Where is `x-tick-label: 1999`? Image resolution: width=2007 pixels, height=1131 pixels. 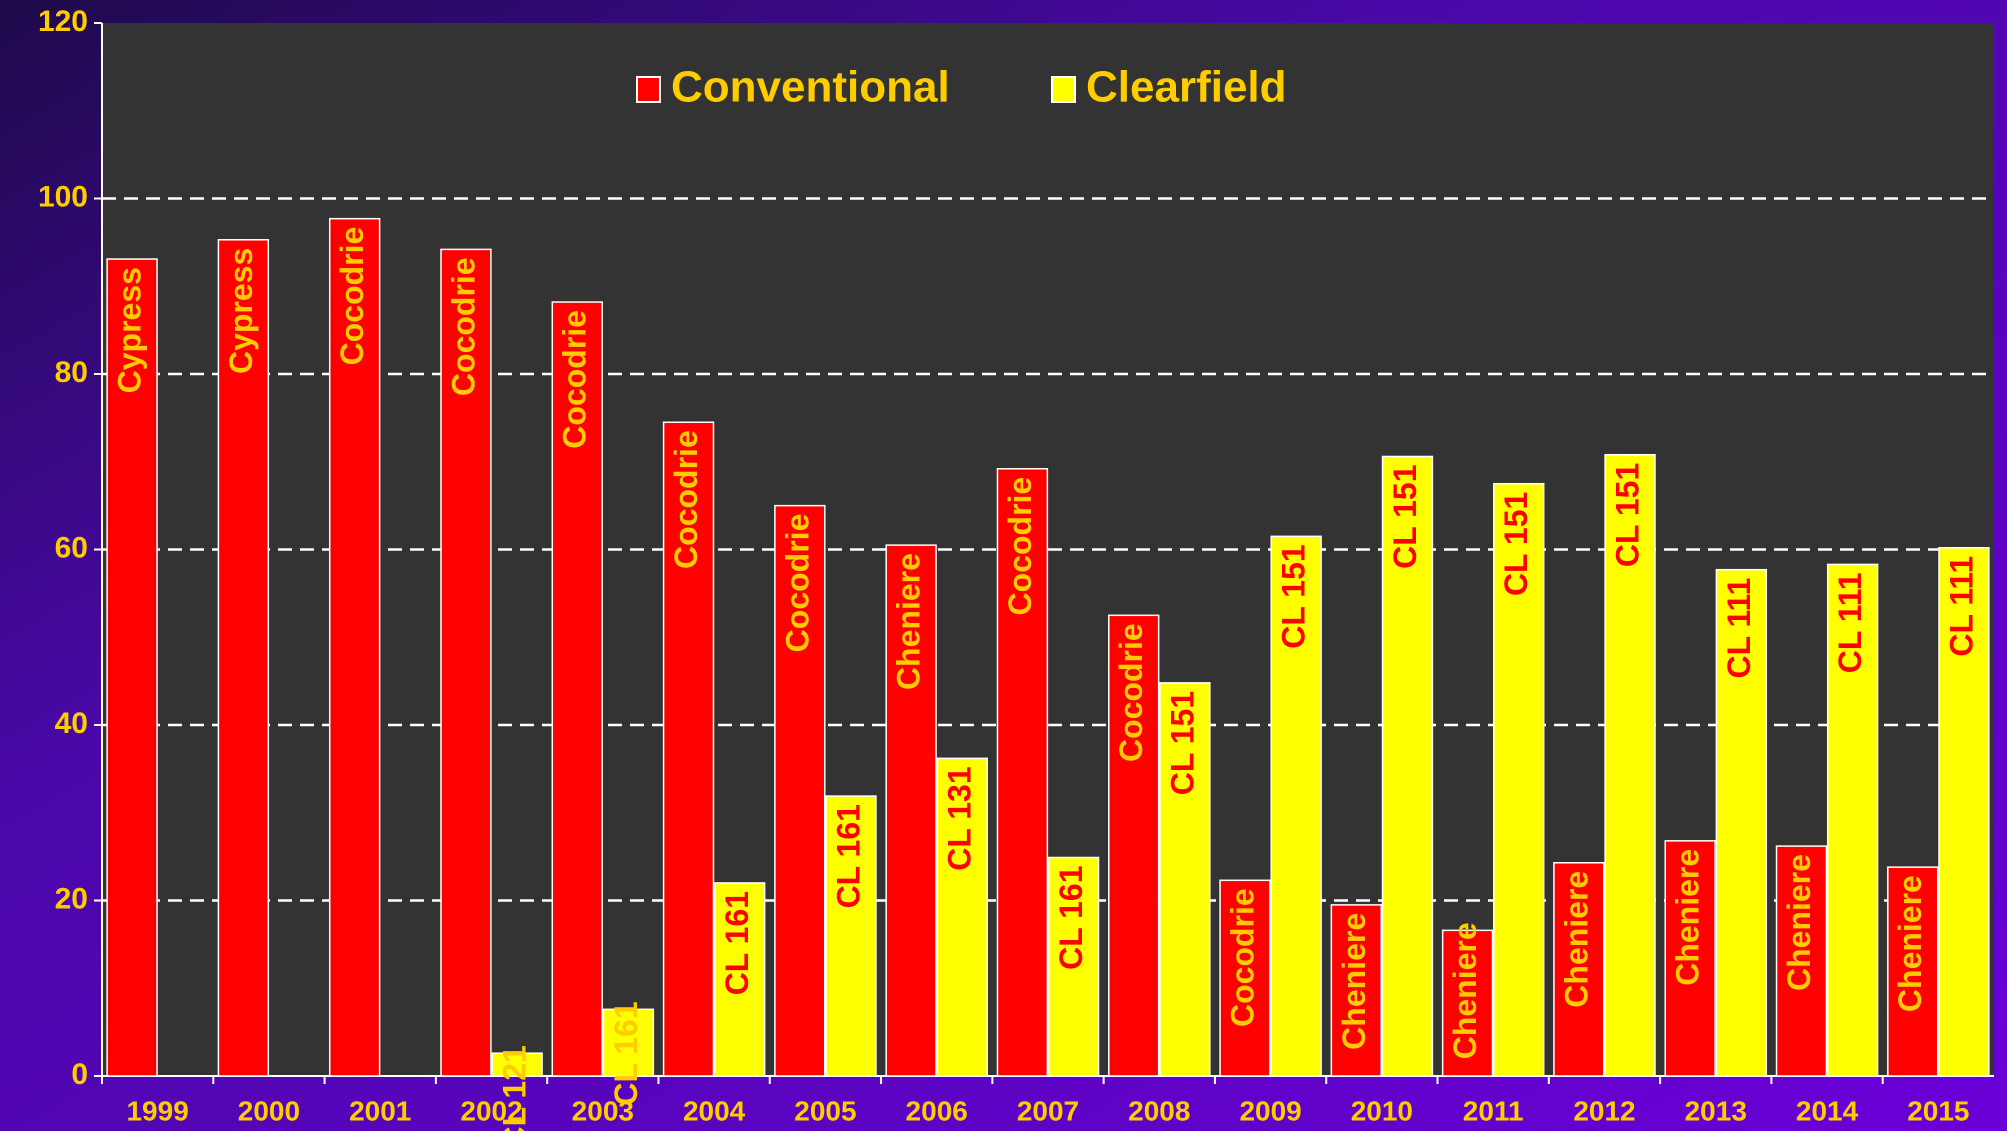
x-tick-label: 1999 is located at coordinates (157, 1110).